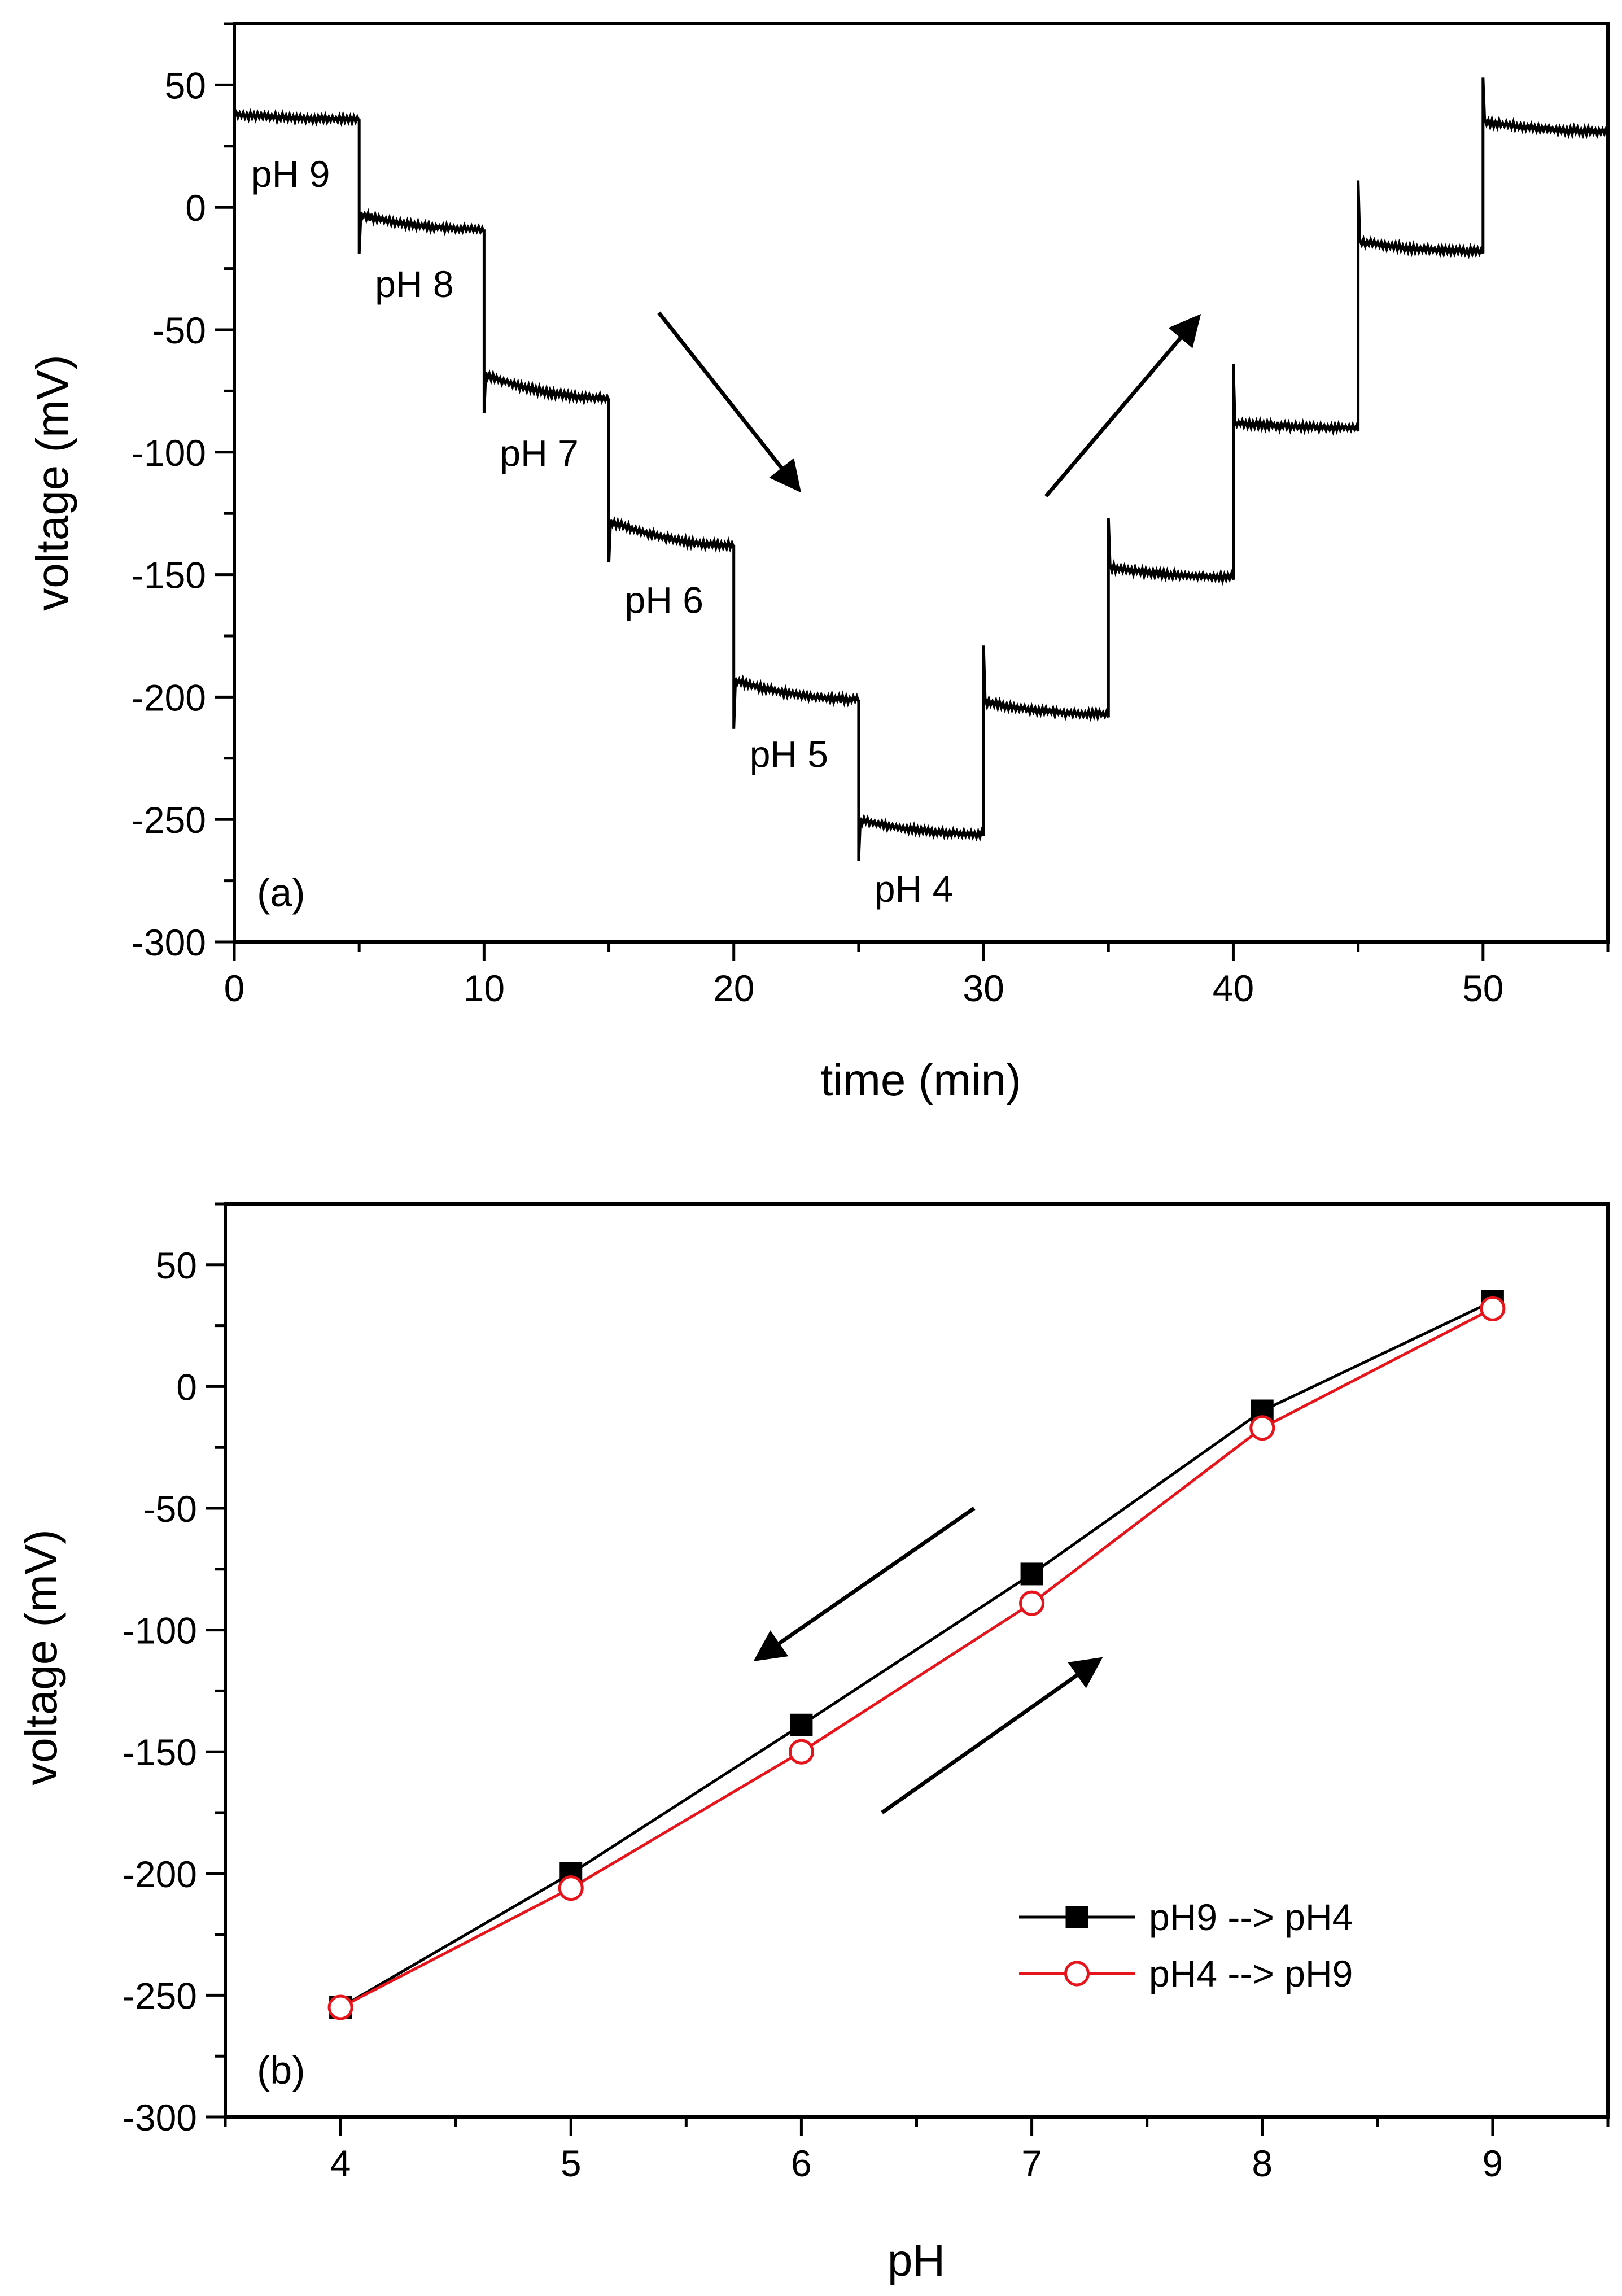 This screenshot has width=1622, height=2296. Describe the element at coordinates (789, 754) in the screenshot. I see `ph-step-label: pH 5` at that location.